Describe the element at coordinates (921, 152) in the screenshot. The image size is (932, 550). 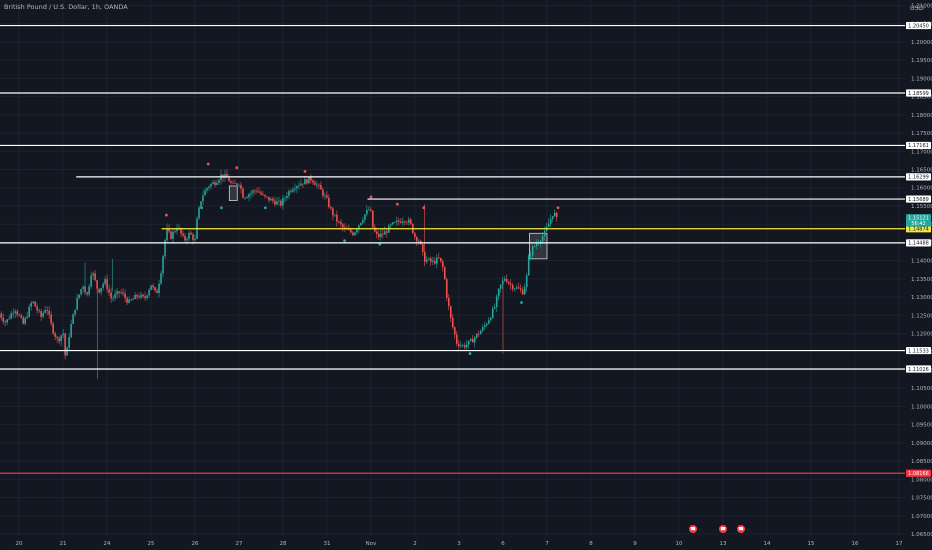
I see `y-tick-label: 1.17000` at that location.